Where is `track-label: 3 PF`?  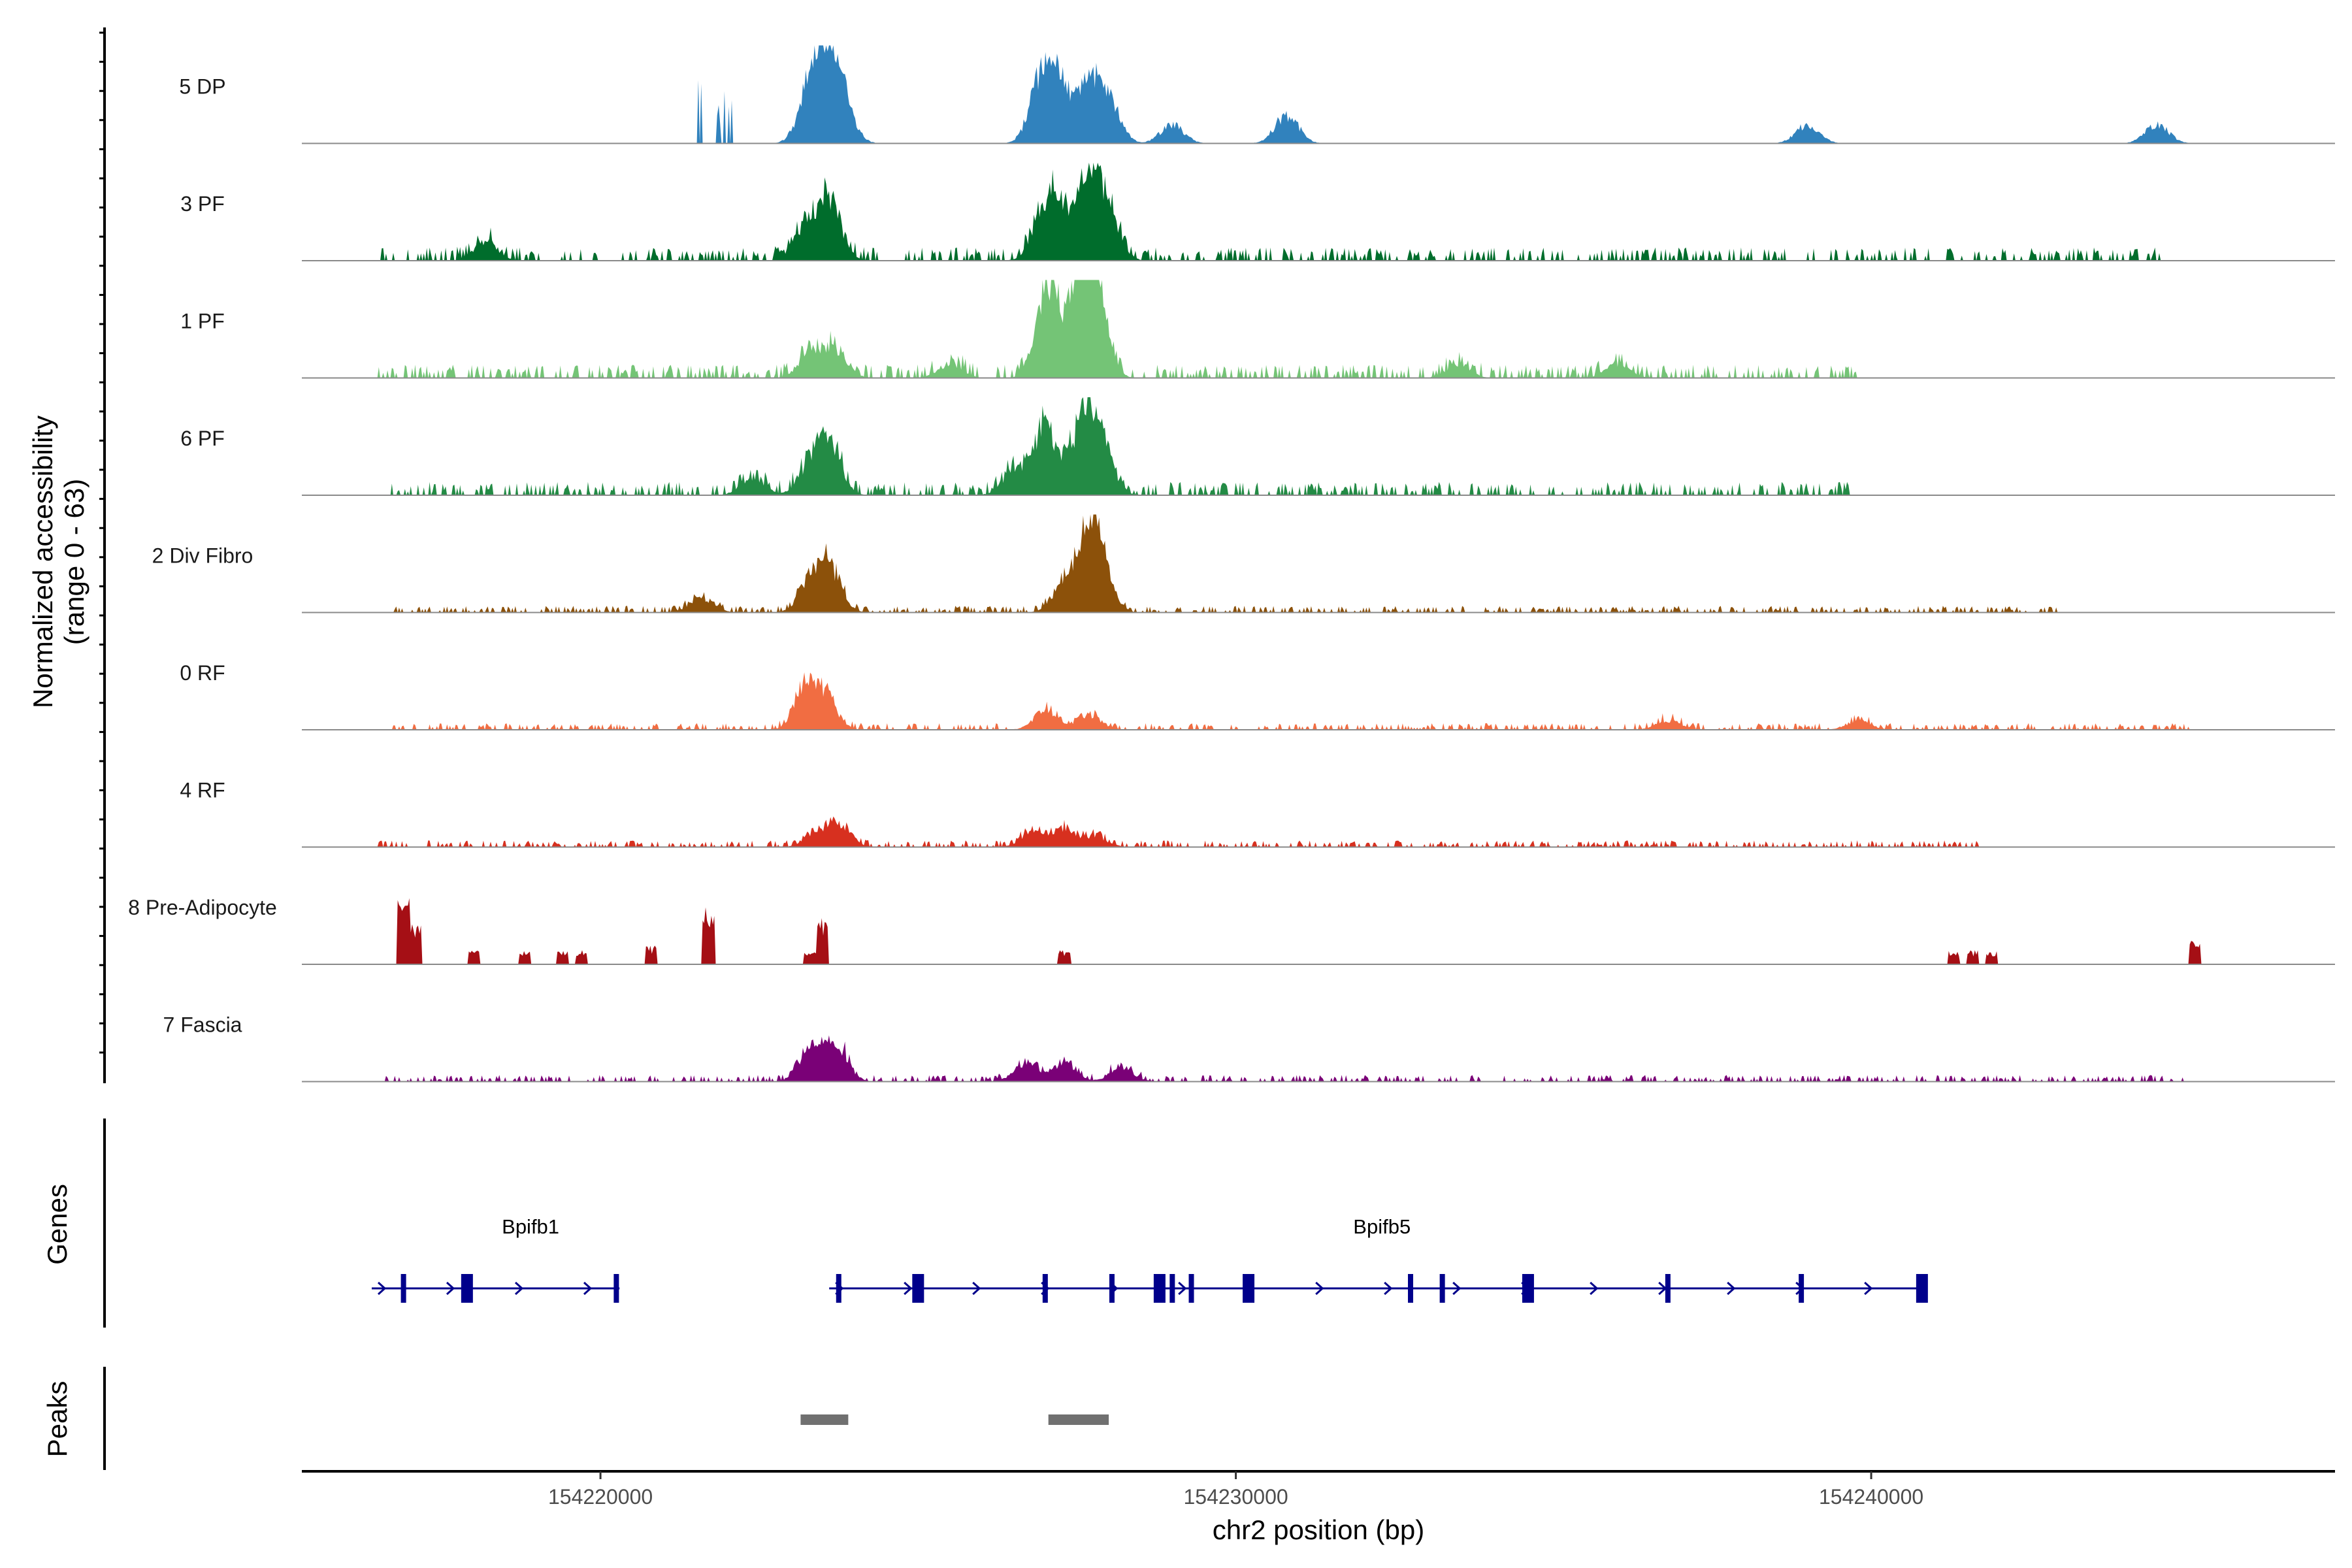
track-label: 3 PF is located at coordinates (202, 204).